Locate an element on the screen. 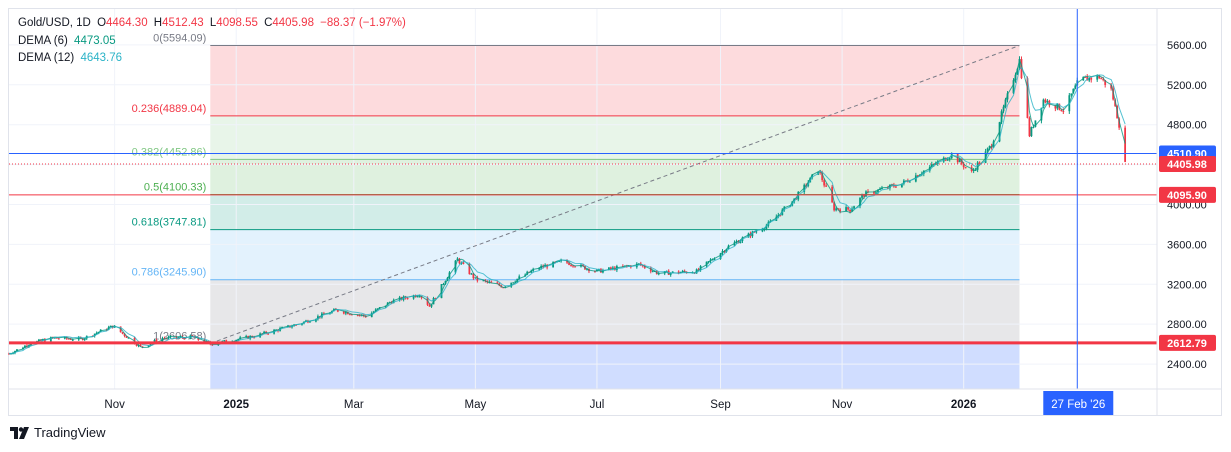  close-label: C is located at coordinates (268, 23).